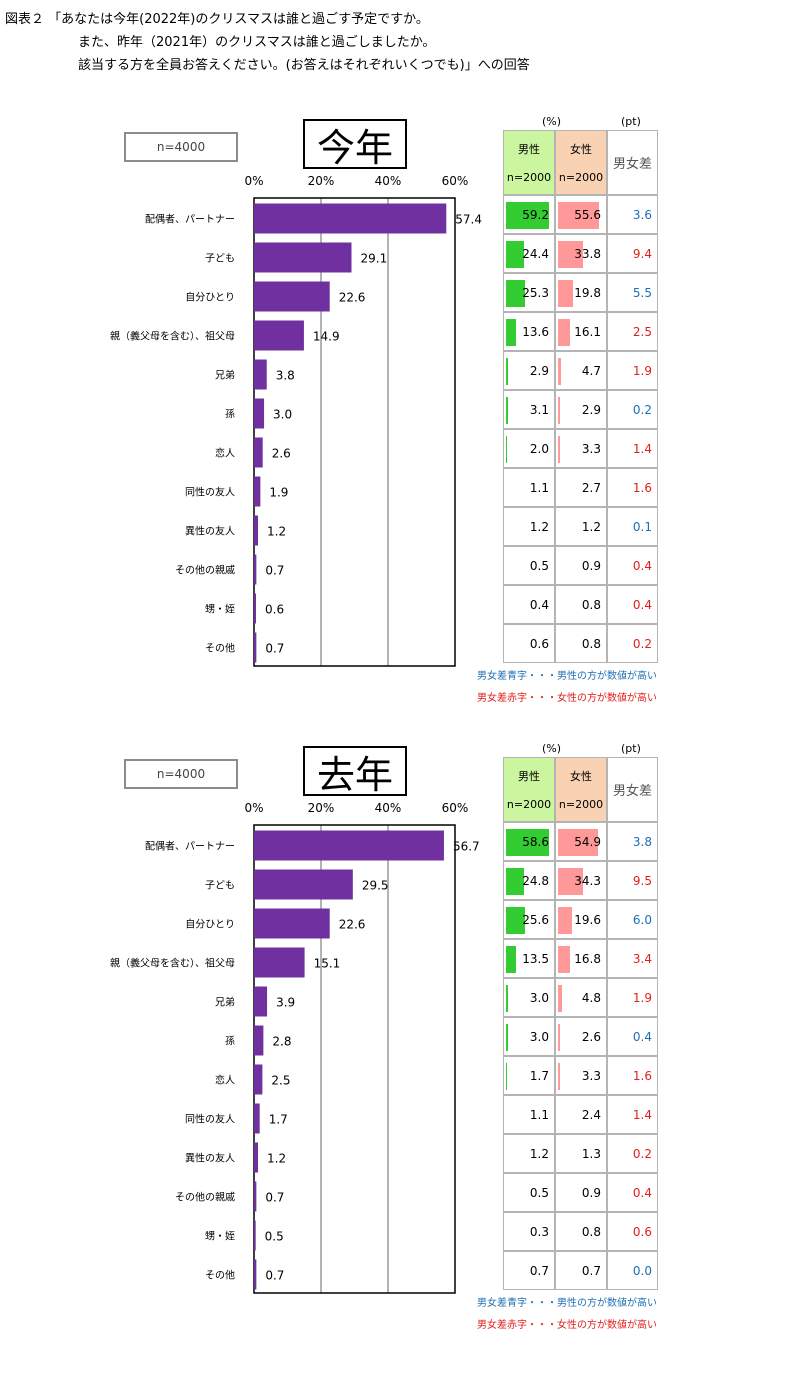  Describe the element at coordinates (642, 253) in the screenshot. I see `diff-value: 9.4` at that location.